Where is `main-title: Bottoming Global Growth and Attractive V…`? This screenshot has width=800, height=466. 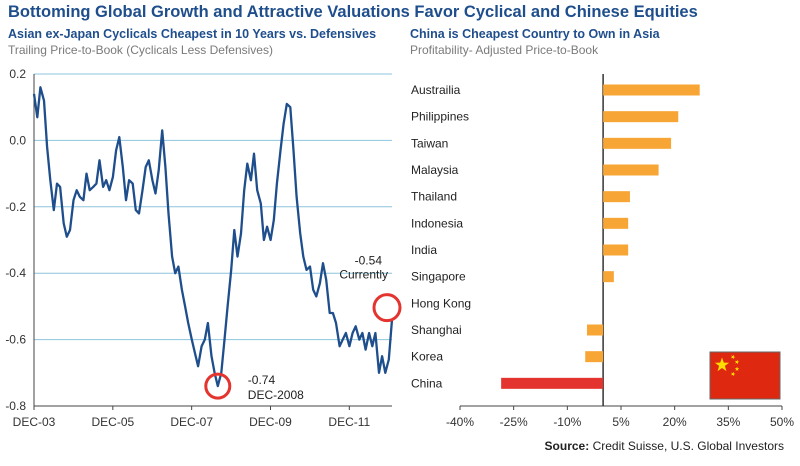 main-title: Bottoming Global Growth and Attractive V… is located at coordinates (353, 12).